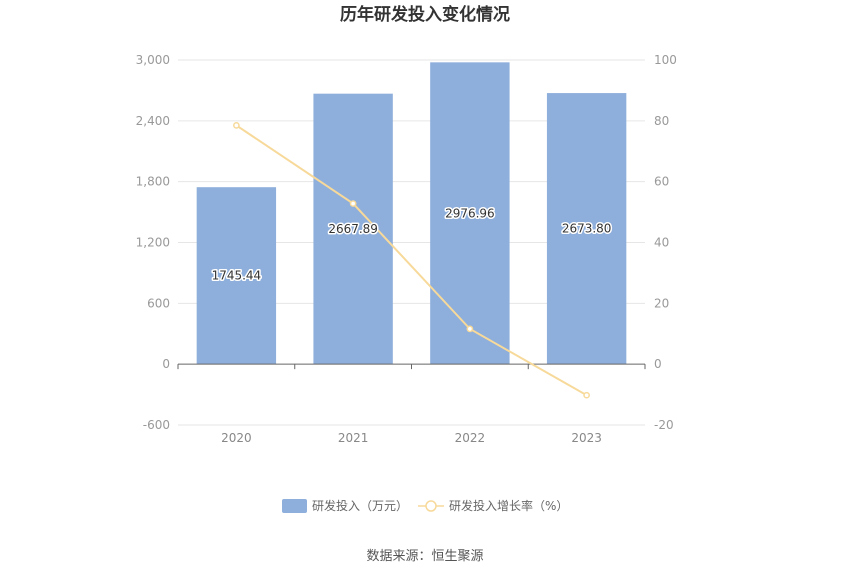  I want to click on growth-point-2022, so click(470, 329).